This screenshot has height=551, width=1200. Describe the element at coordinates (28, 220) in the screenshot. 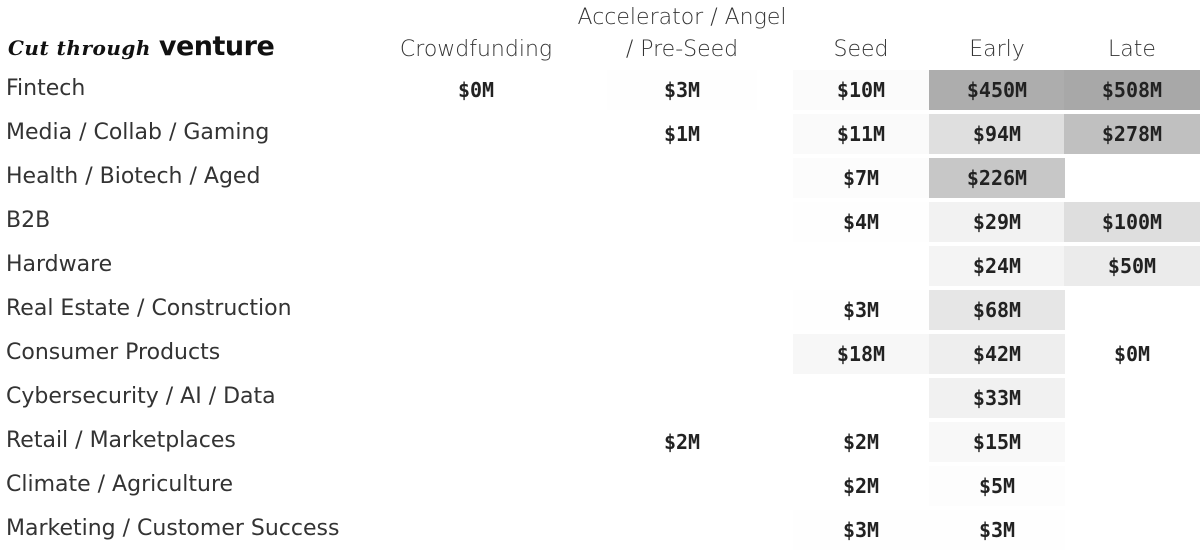

I see `row-label: B2B` at that location.